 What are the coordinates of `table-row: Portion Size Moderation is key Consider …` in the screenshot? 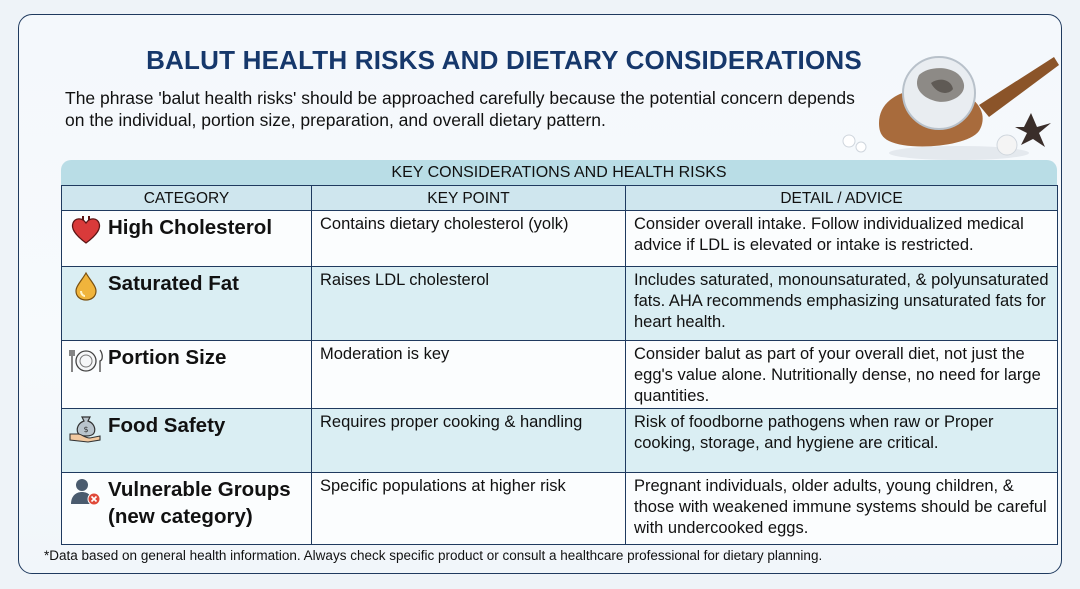 It's located at (559, 374).